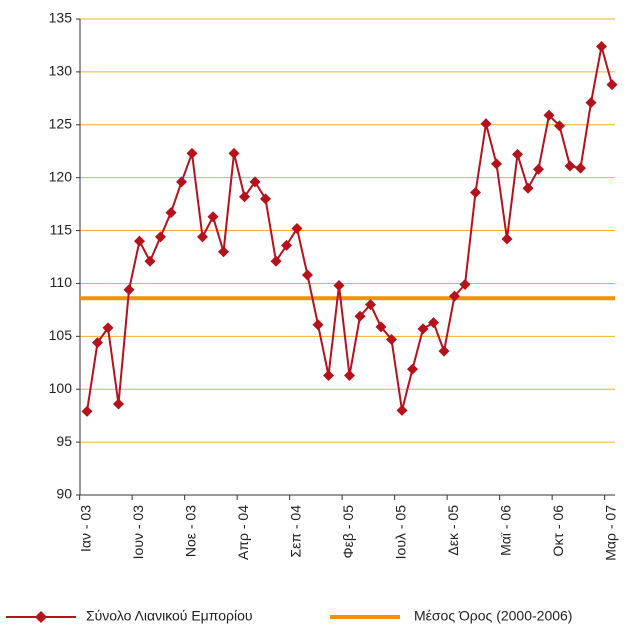 The width and height of the screenshot is (630, 634). What do you see at coordinates (41, 617) in the screenshot?
I see `legend-marker` at bounding box center [41, 617].